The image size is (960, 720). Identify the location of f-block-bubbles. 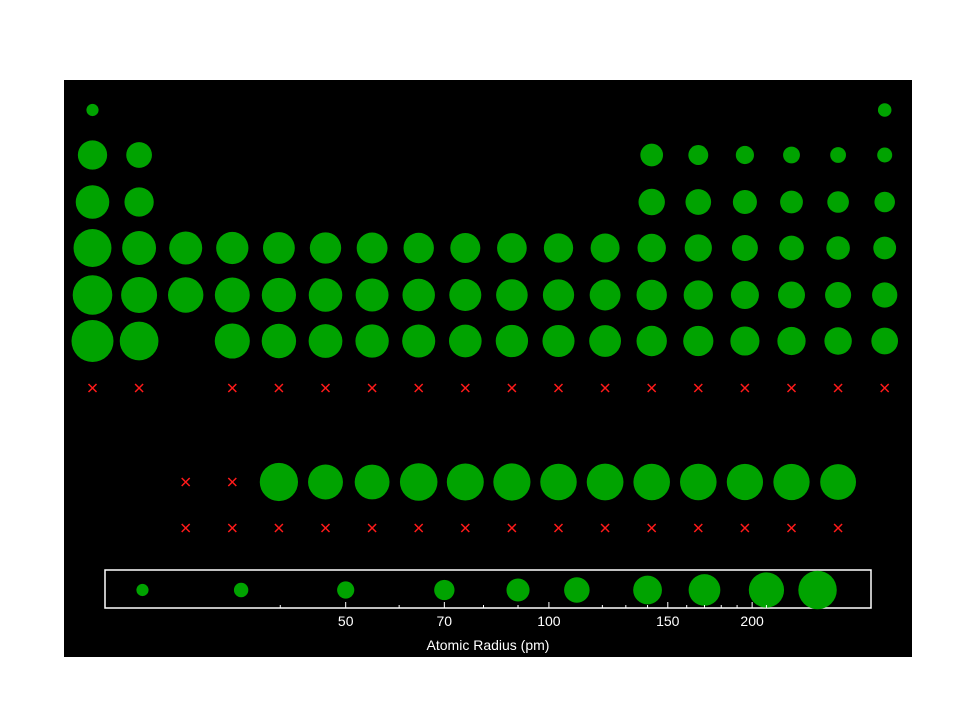
(519, 497).